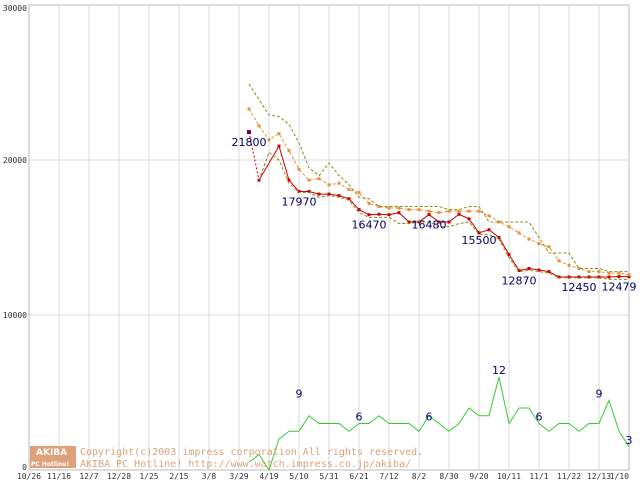  Describe the element at coordinates (358, 476) in the screenshot. I see `x-tick-label: 6/21` at that location.